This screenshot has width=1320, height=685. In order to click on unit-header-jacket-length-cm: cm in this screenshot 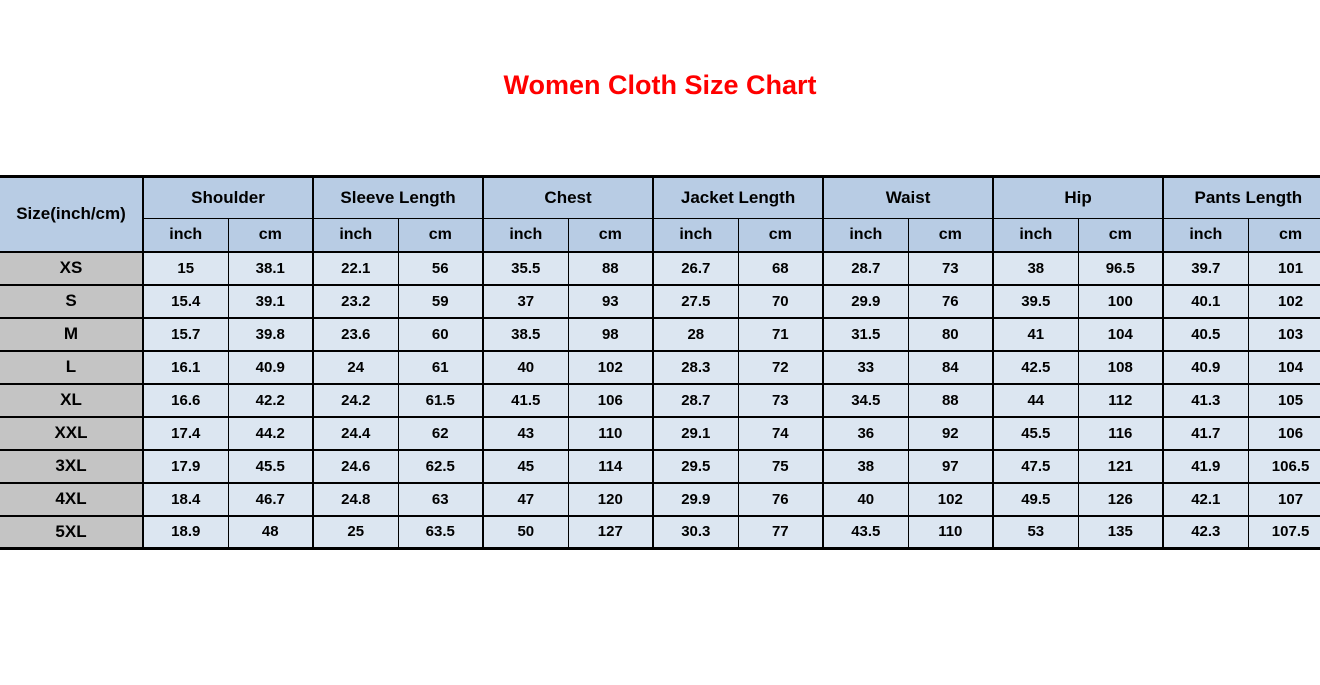, I will do `click(780, 235)`.